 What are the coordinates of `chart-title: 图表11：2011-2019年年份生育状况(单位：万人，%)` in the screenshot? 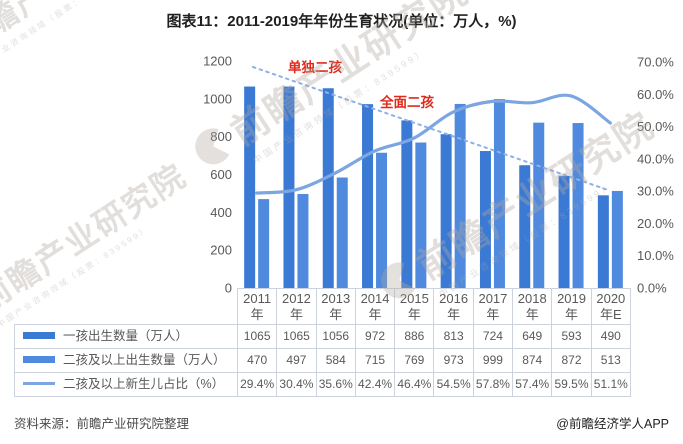 It's located at (341, 21).